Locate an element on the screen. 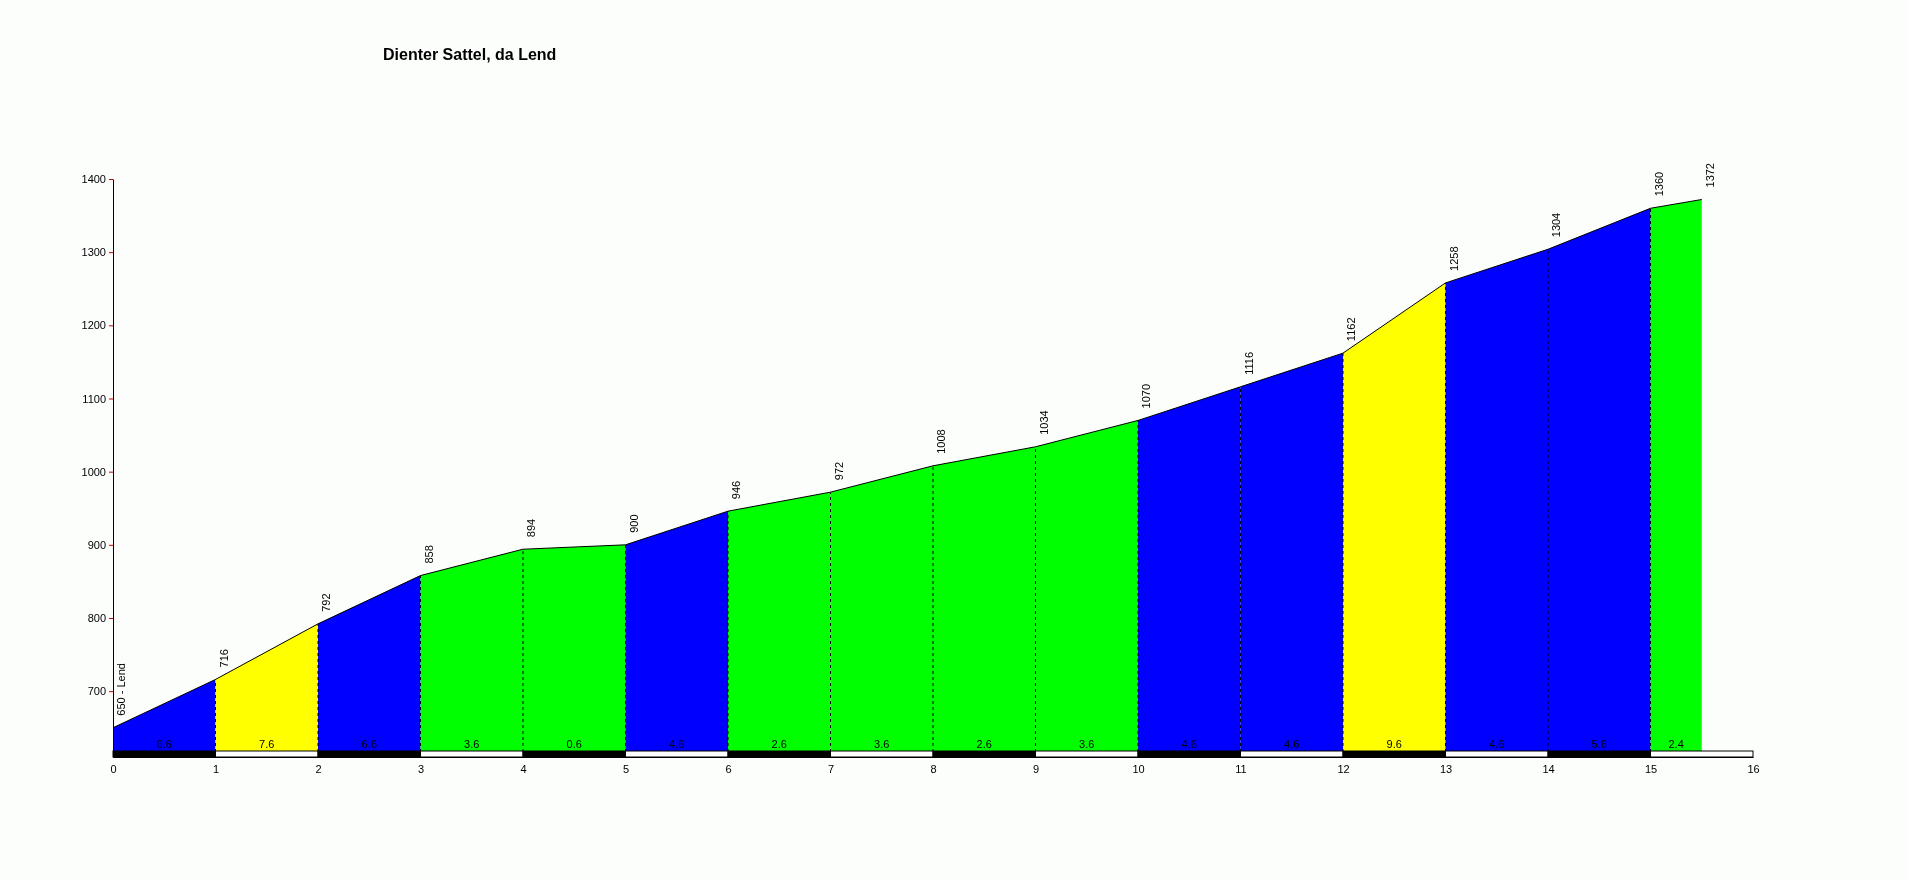 This screenshot has width=1908, height=881. x-tick-label: 5 is located at coordinates (626, 769).